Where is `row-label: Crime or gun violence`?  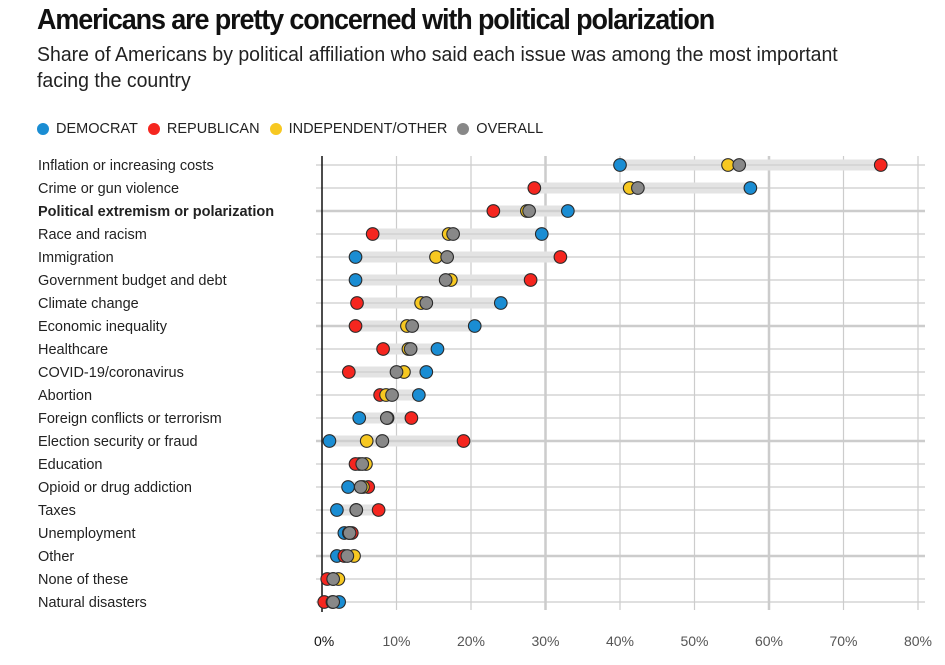
row-label: Crime or gun violence is located at coordinates (108, 189).